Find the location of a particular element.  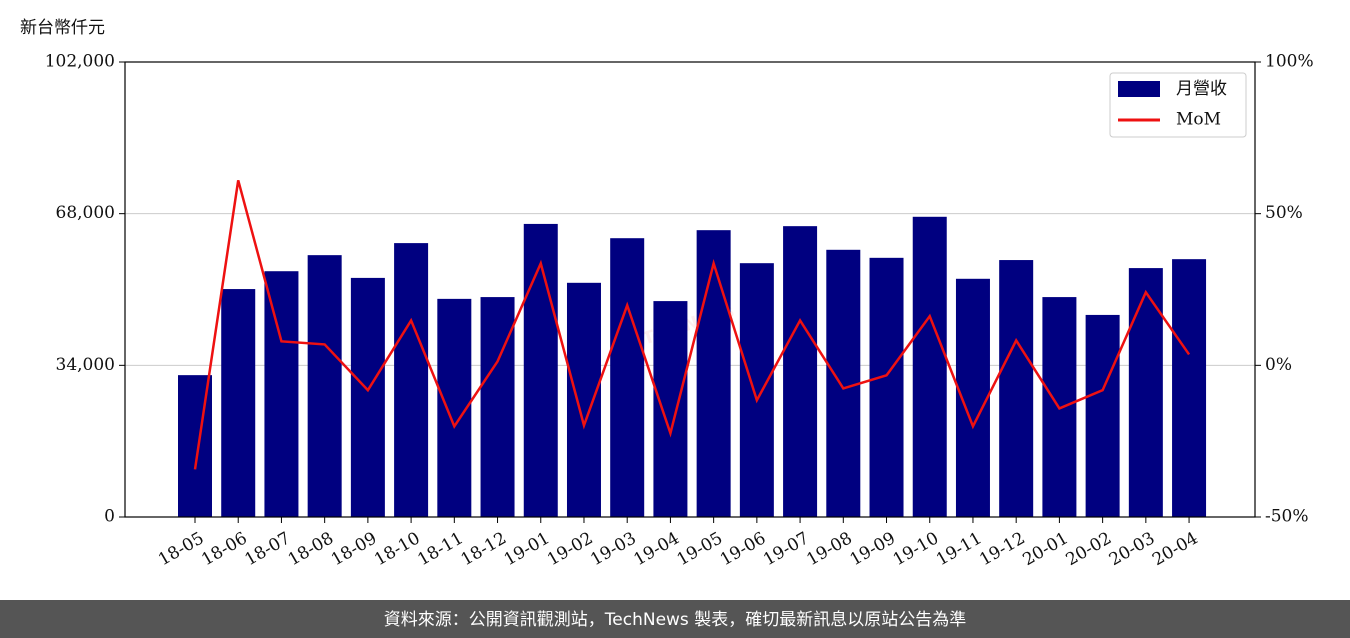

x-tick-label: 19-11 is located at coordinates (959, 549).